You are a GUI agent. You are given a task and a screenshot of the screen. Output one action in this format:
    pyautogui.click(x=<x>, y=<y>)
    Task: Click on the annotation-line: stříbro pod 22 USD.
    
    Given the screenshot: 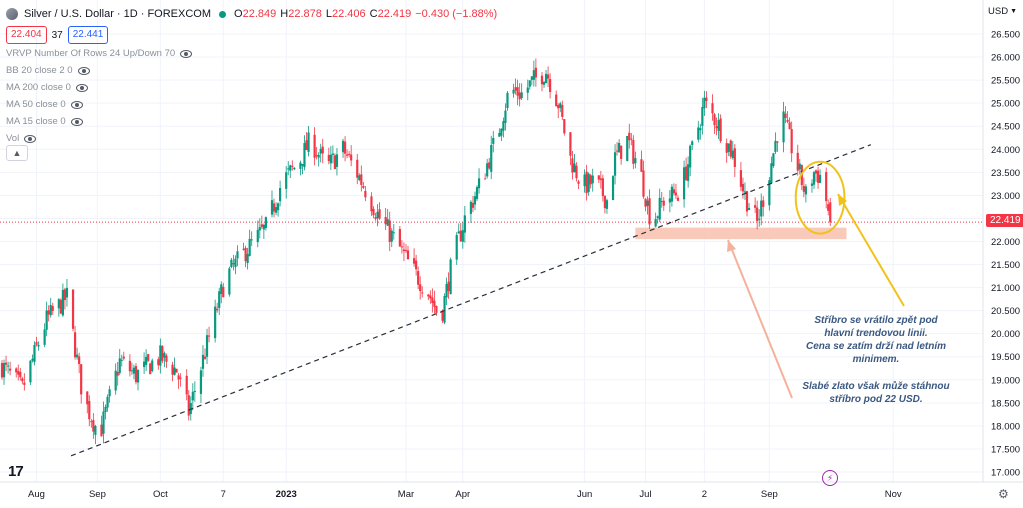 What is the action you would take?
    pyautogui.click(x=876, y=399)
    